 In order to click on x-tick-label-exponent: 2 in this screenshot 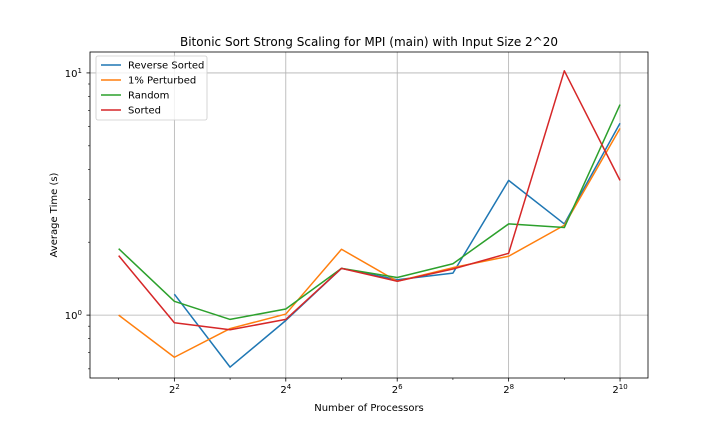, I will do `click(177, 387)`.